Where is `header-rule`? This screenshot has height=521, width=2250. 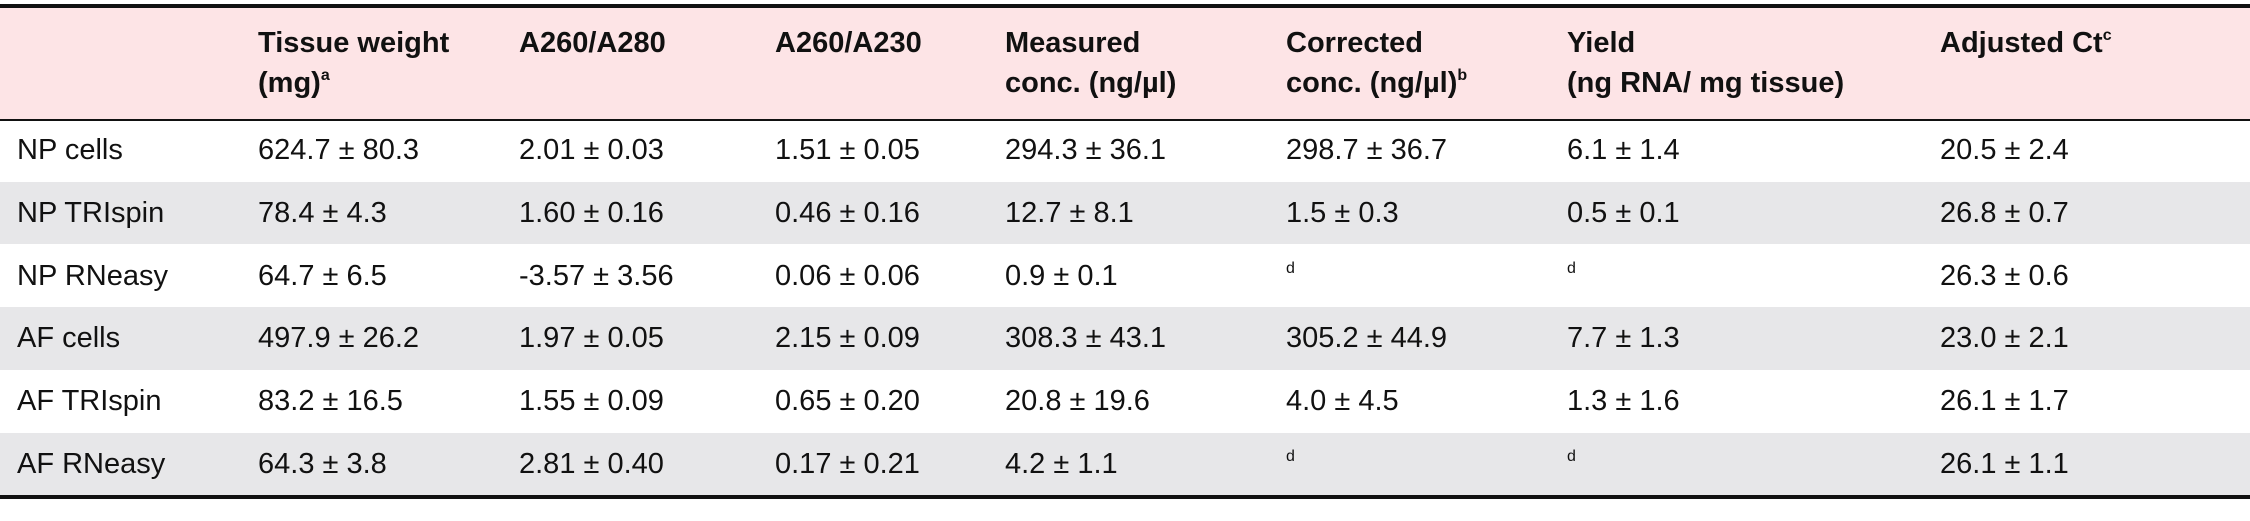 header-rule is located at coordinates (1125, 120).